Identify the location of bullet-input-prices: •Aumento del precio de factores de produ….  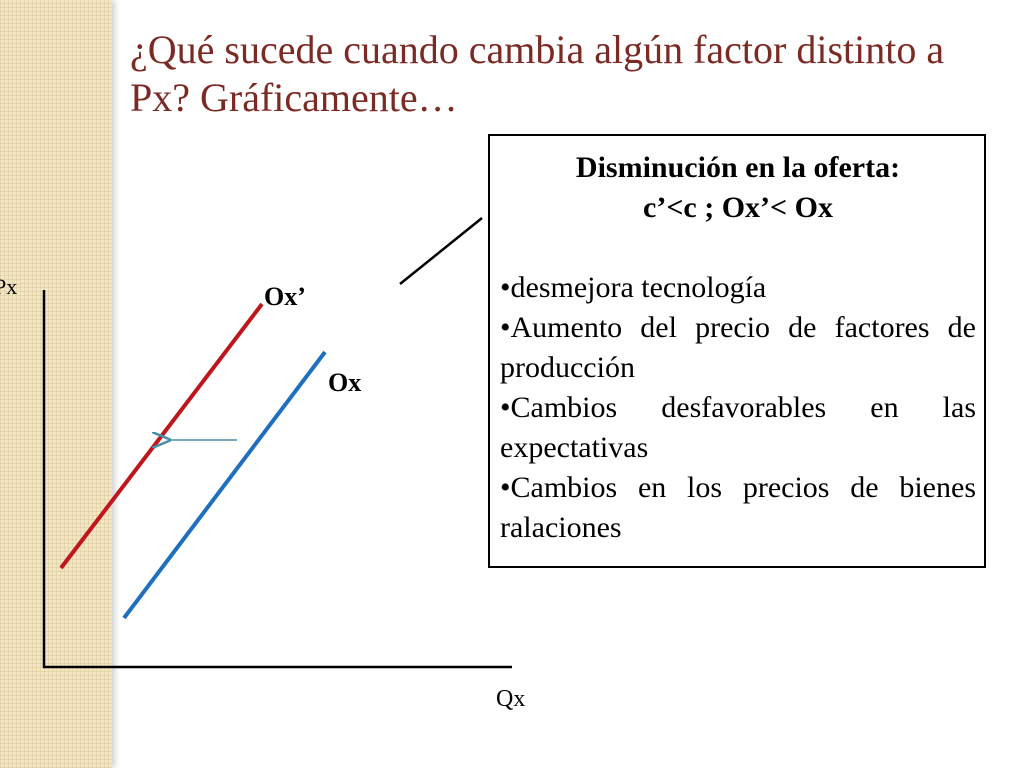
(738, 347).